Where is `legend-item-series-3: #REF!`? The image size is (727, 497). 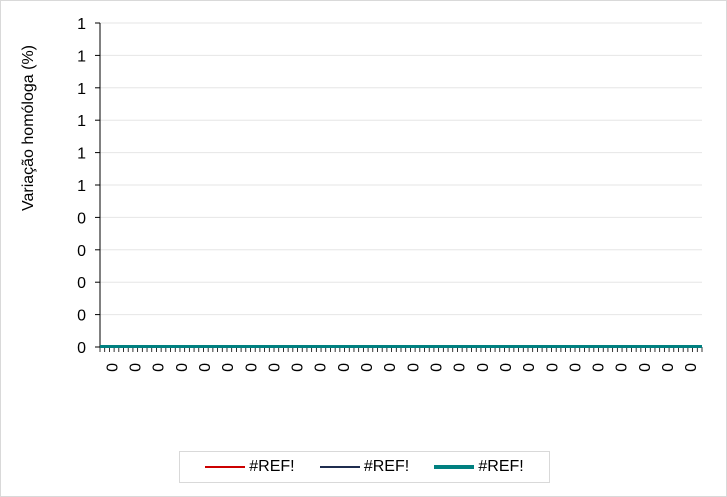
legend-item-series-3: #REF! is located at coordinates (479, 467).